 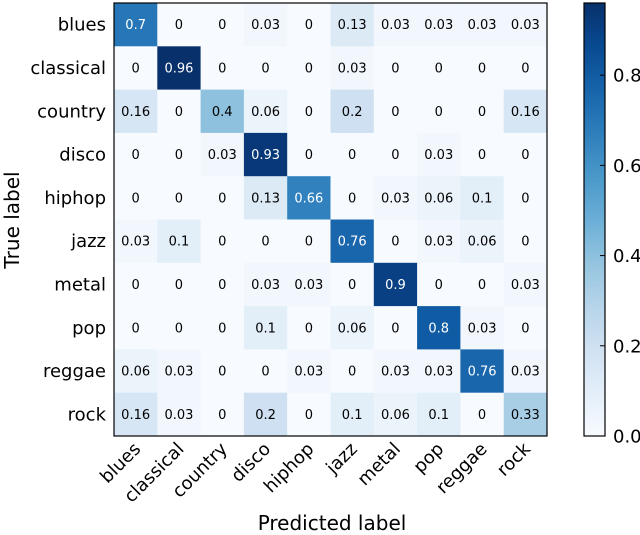 What do you see at coordinates (82, 155) in the screenshot?
I see `y-tick-label: disco` at bounding box center [82, 155].